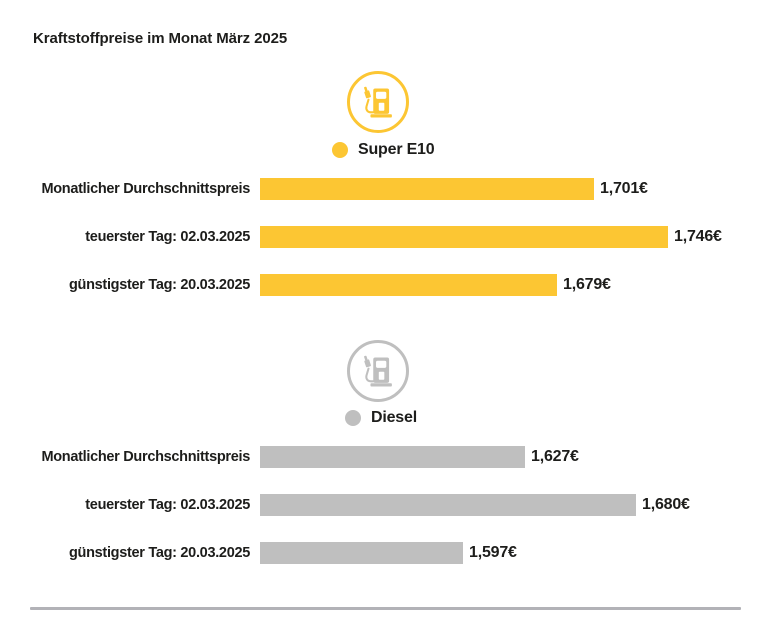 The image size is (769, 626). Describe the element at coordinates (587, 284) in the screenshot. I see `bar-value-label: 1,679€` at that location.